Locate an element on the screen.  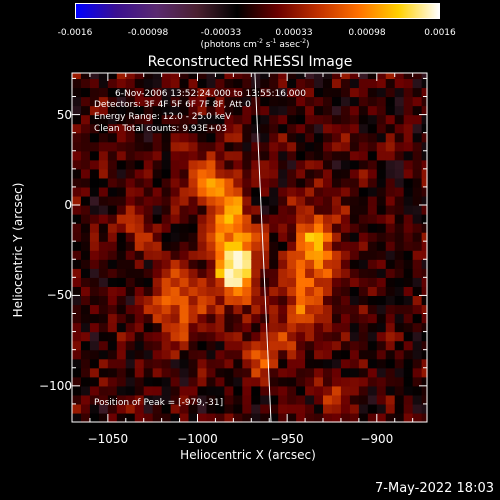
colorbar-tick-label: 0.00033 is located at coordinates (294, 33).